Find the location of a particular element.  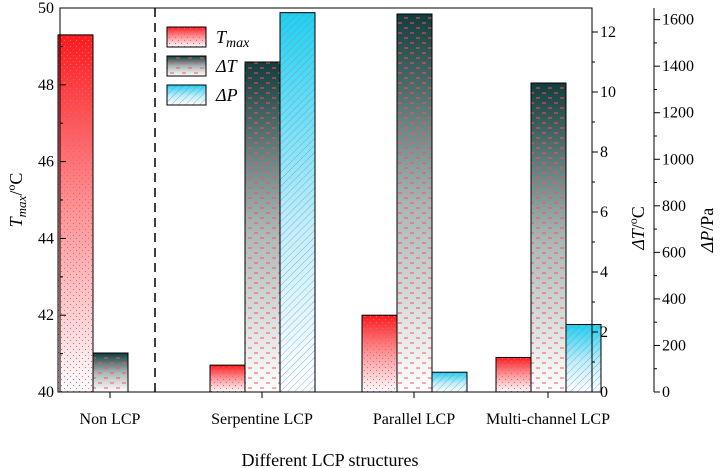

legend-item: Tmax is located at coordinates (208, 38).